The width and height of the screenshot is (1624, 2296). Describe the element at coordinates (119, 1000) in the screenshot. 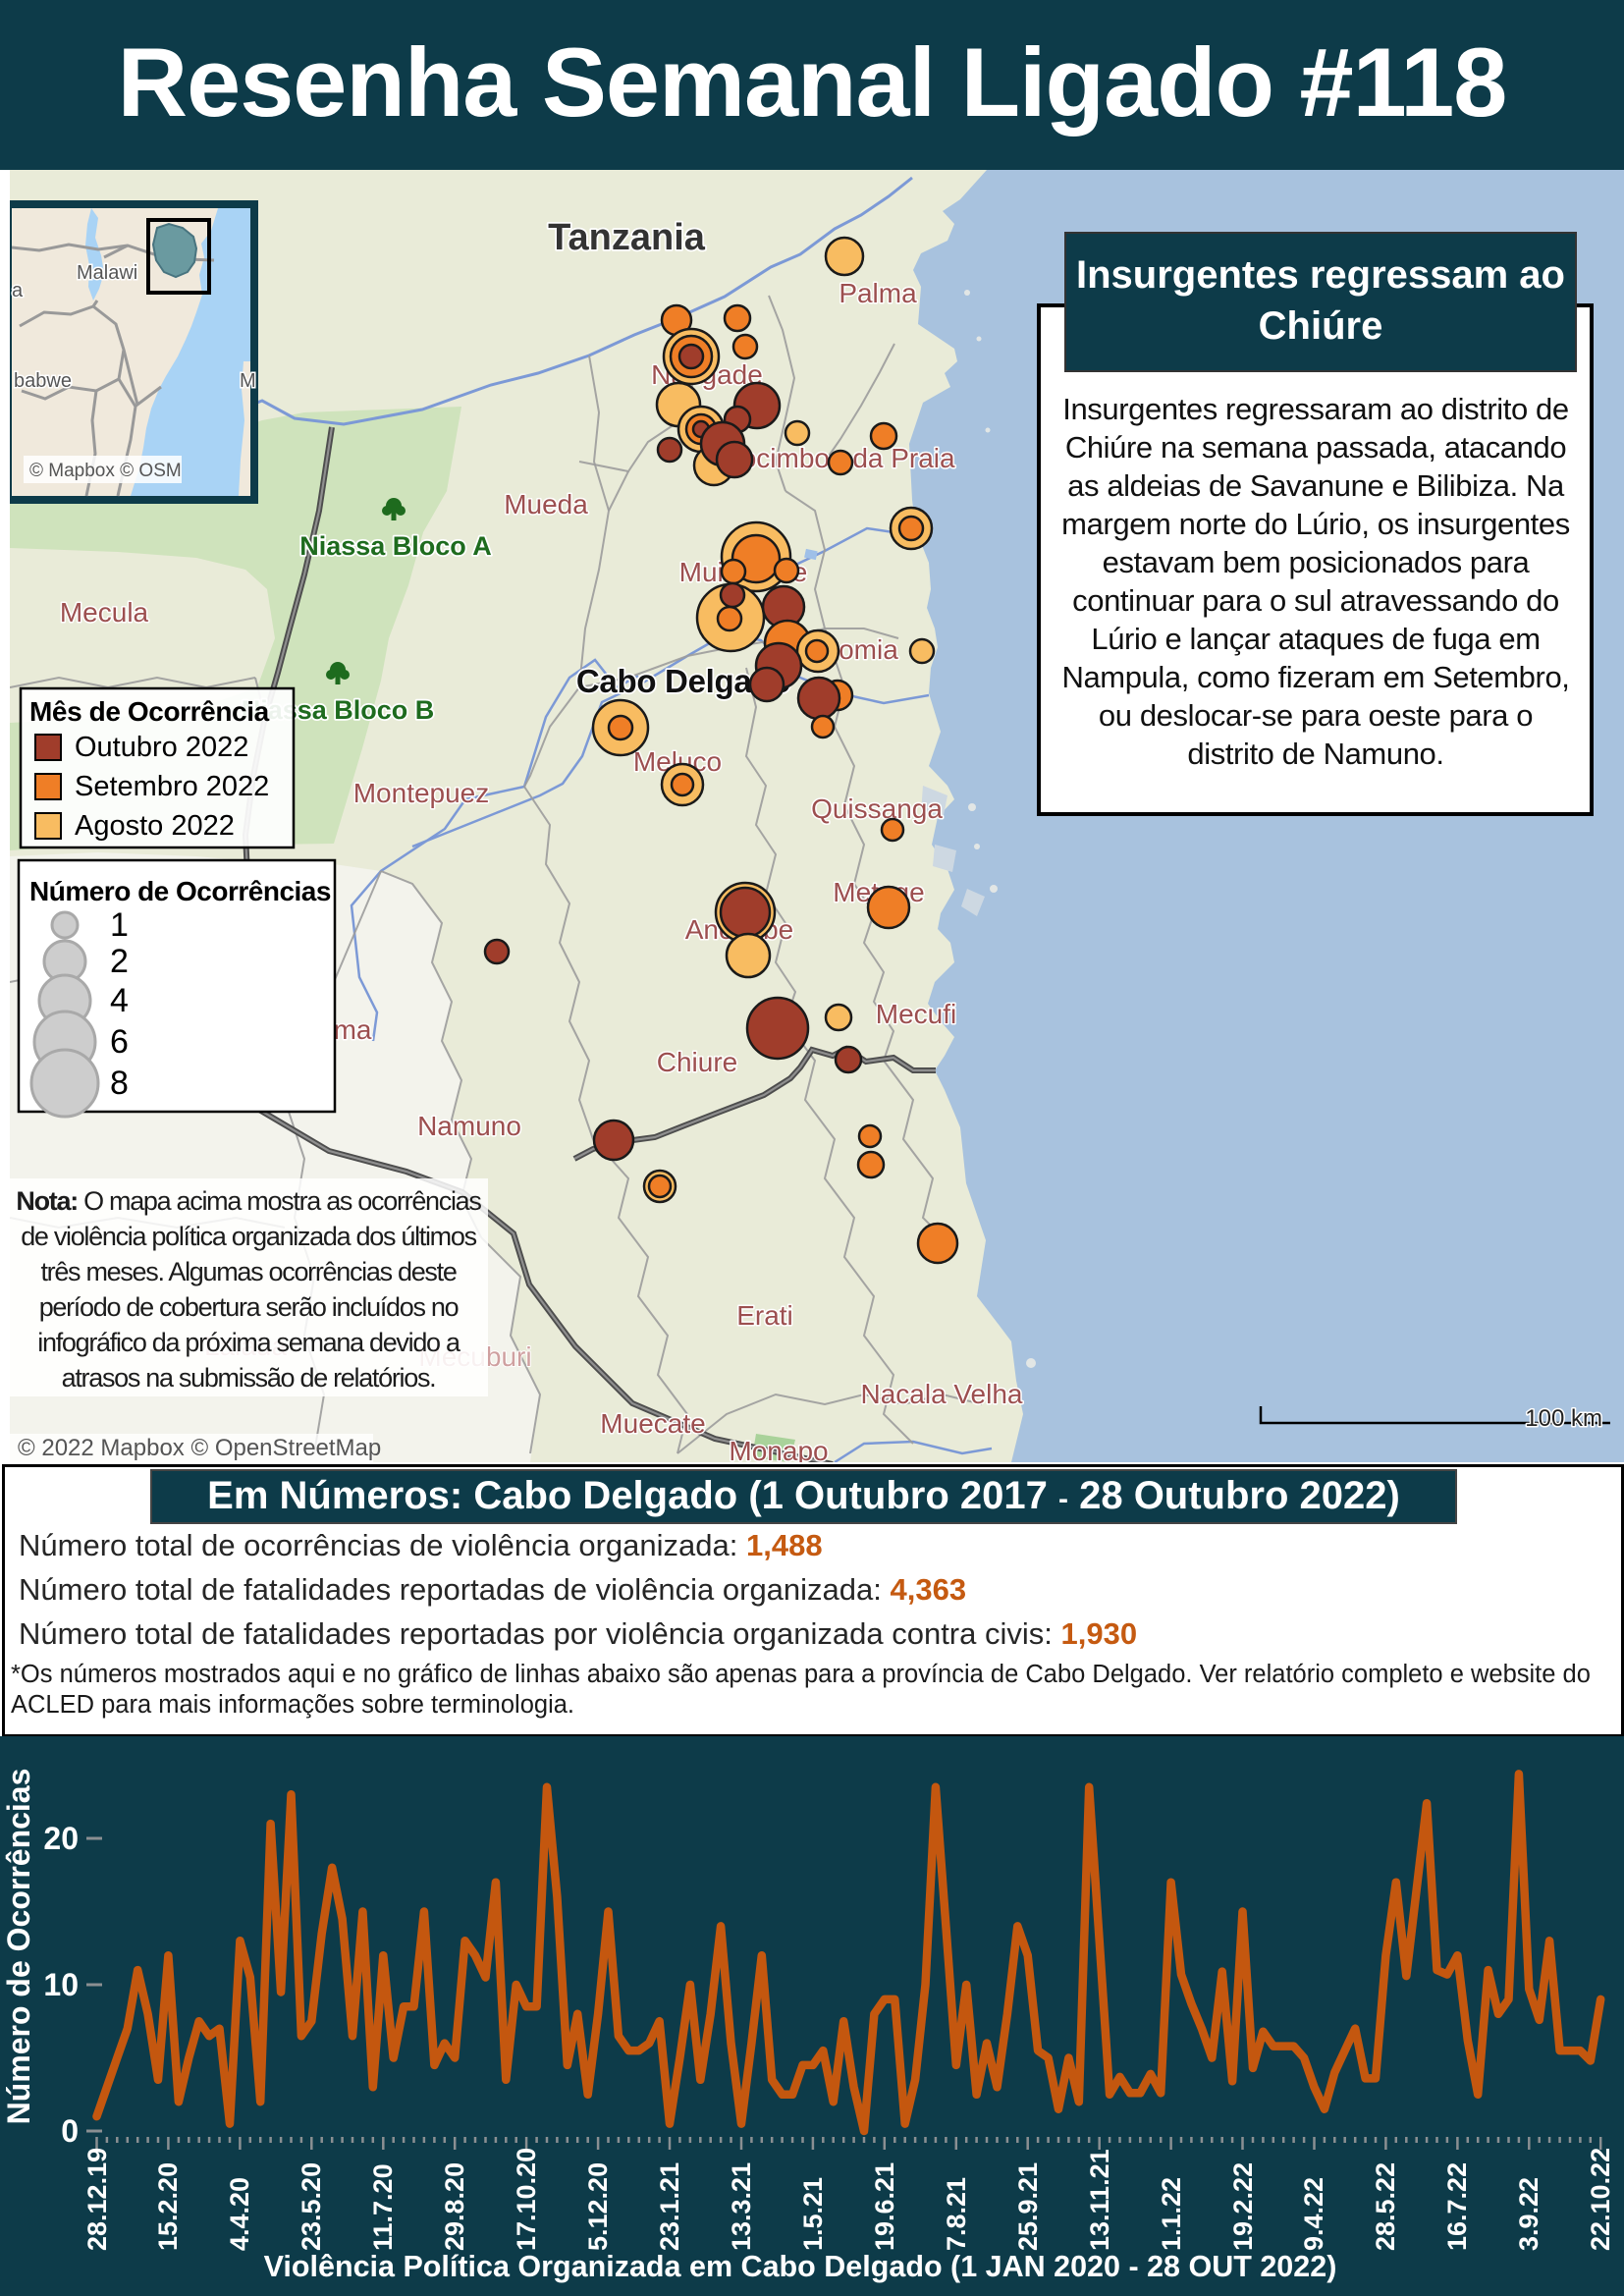

I see `svg-text: 4` at that location.